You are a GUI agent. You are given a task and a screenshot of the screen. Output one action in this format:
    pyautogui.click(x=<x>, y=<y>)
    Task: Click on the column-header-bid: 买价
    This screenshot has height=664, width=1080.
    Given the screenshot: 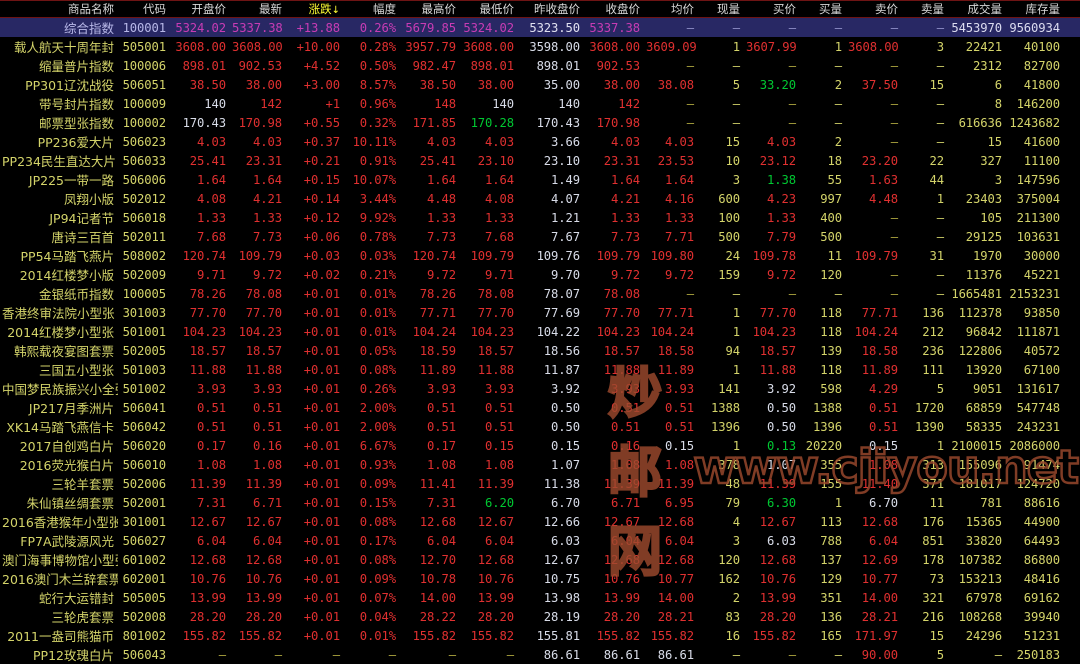 What is the action you would take?
    pyautogui.click(x=772, y=9)
    